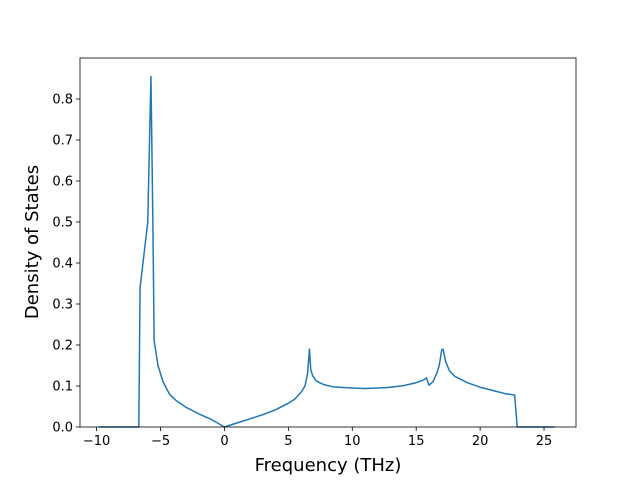 Image resolution: width=640 pixels, height=485 pixels. I want to click on y-tick-label: 0.5, so click(62, 223).